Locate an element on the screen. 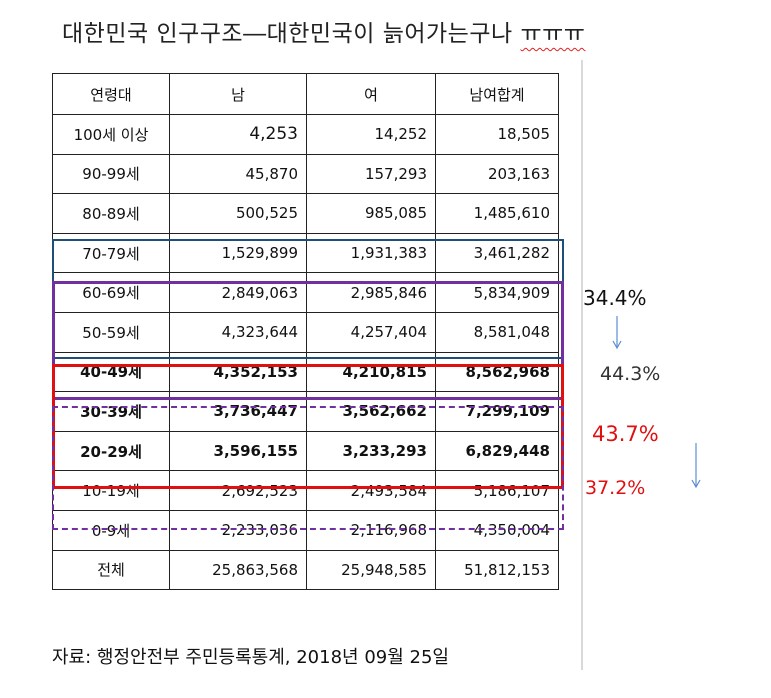  age-cell: 30-39세 is located at coordinates (111, 411).